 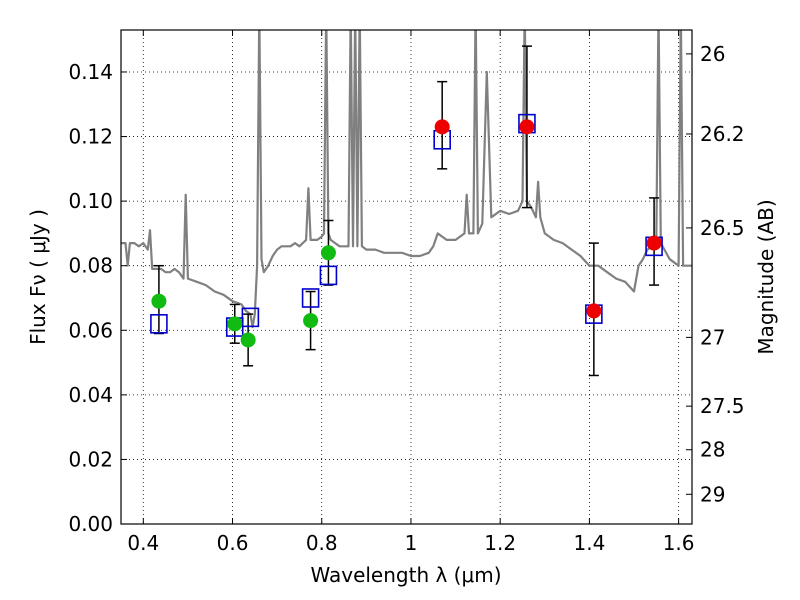 I want to click on y-tick-label: 0.08, so click(x=90, y=266).